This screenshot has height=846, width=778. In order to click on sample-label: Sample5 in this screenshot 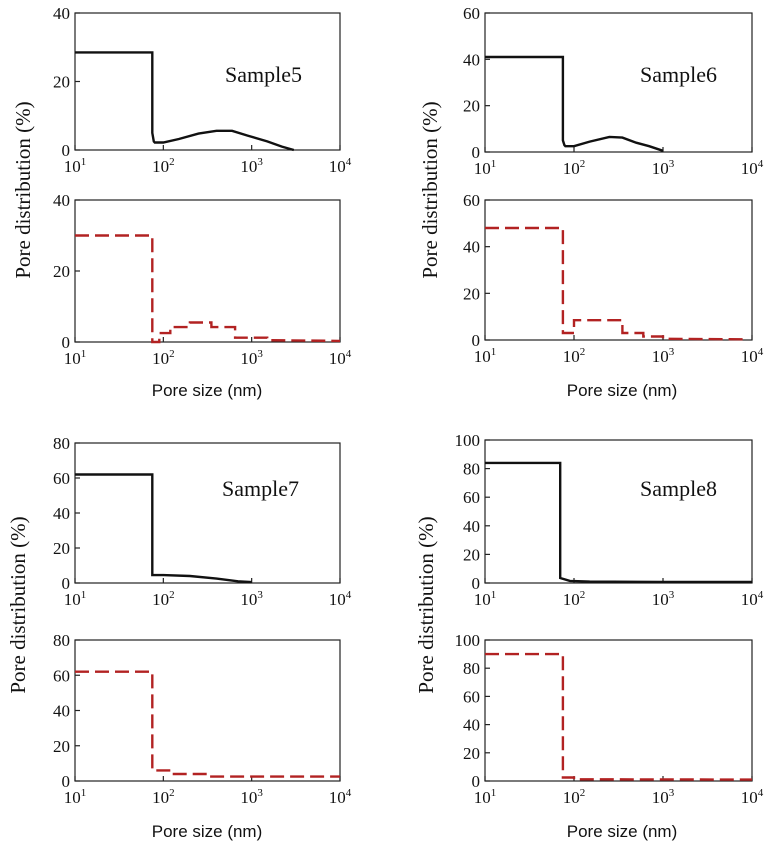, I will do `click(263, 74)`.